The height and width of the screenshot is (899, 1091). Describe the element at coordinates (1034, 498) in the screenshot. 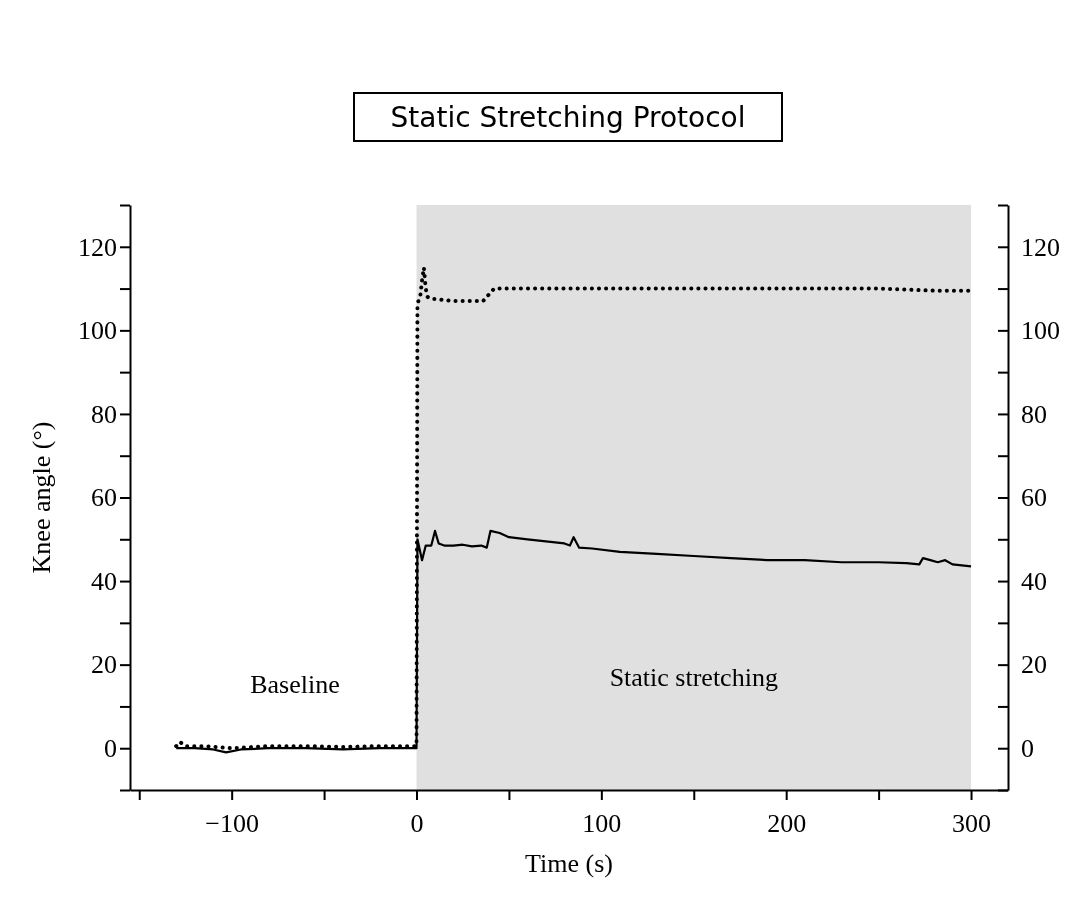

I see `y2-tick-label: 60` at that location.